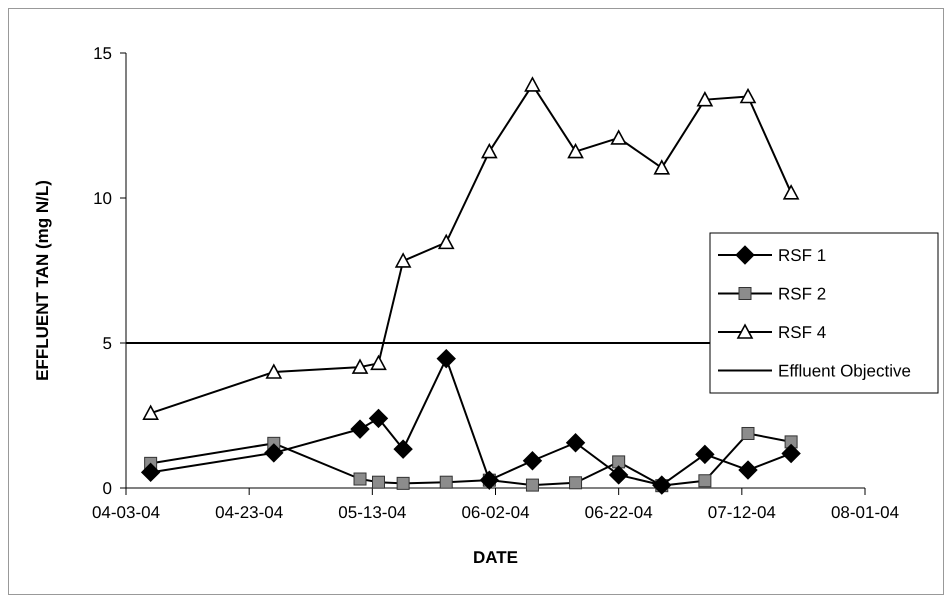  What do you see at coordinates (802, 294) in the screenshot?
I see `legend-label: RSF 2` at bounding box center [802, 294].